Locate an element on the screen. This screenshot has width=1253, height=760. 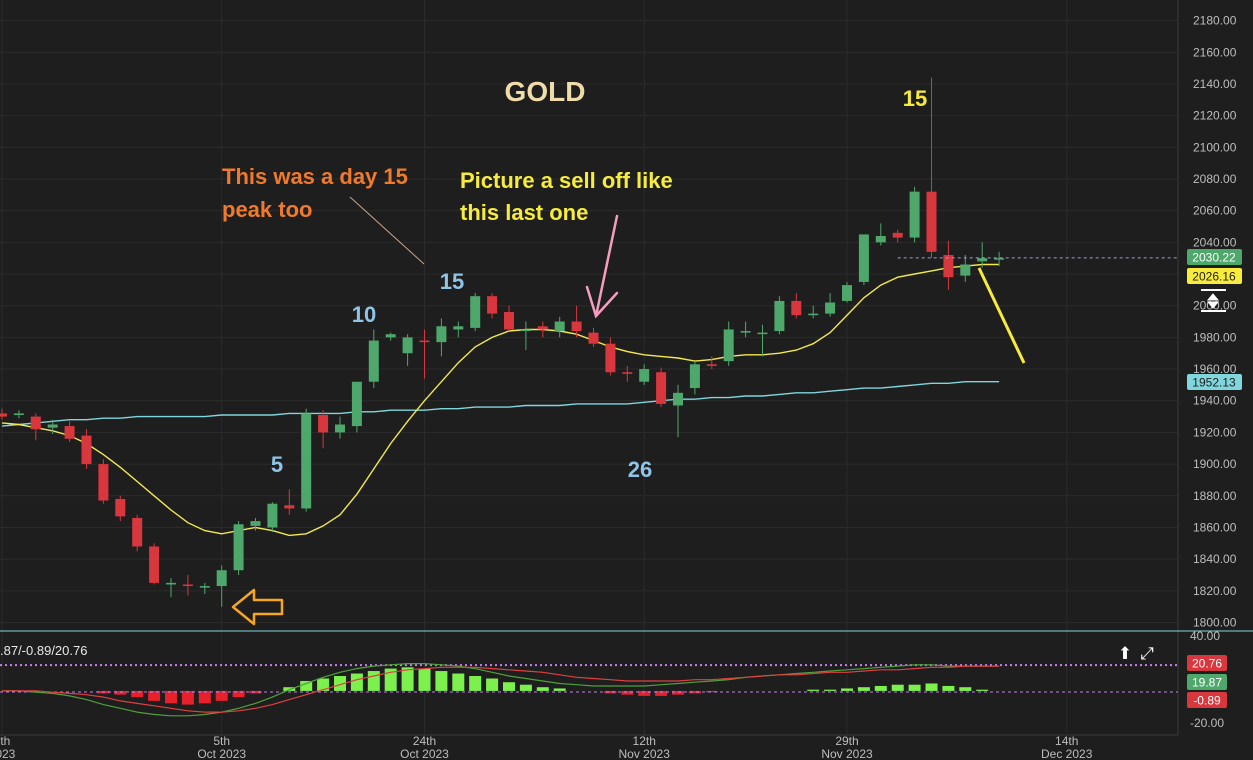
count-label-10: 10 is located at coordinates (364, 314).